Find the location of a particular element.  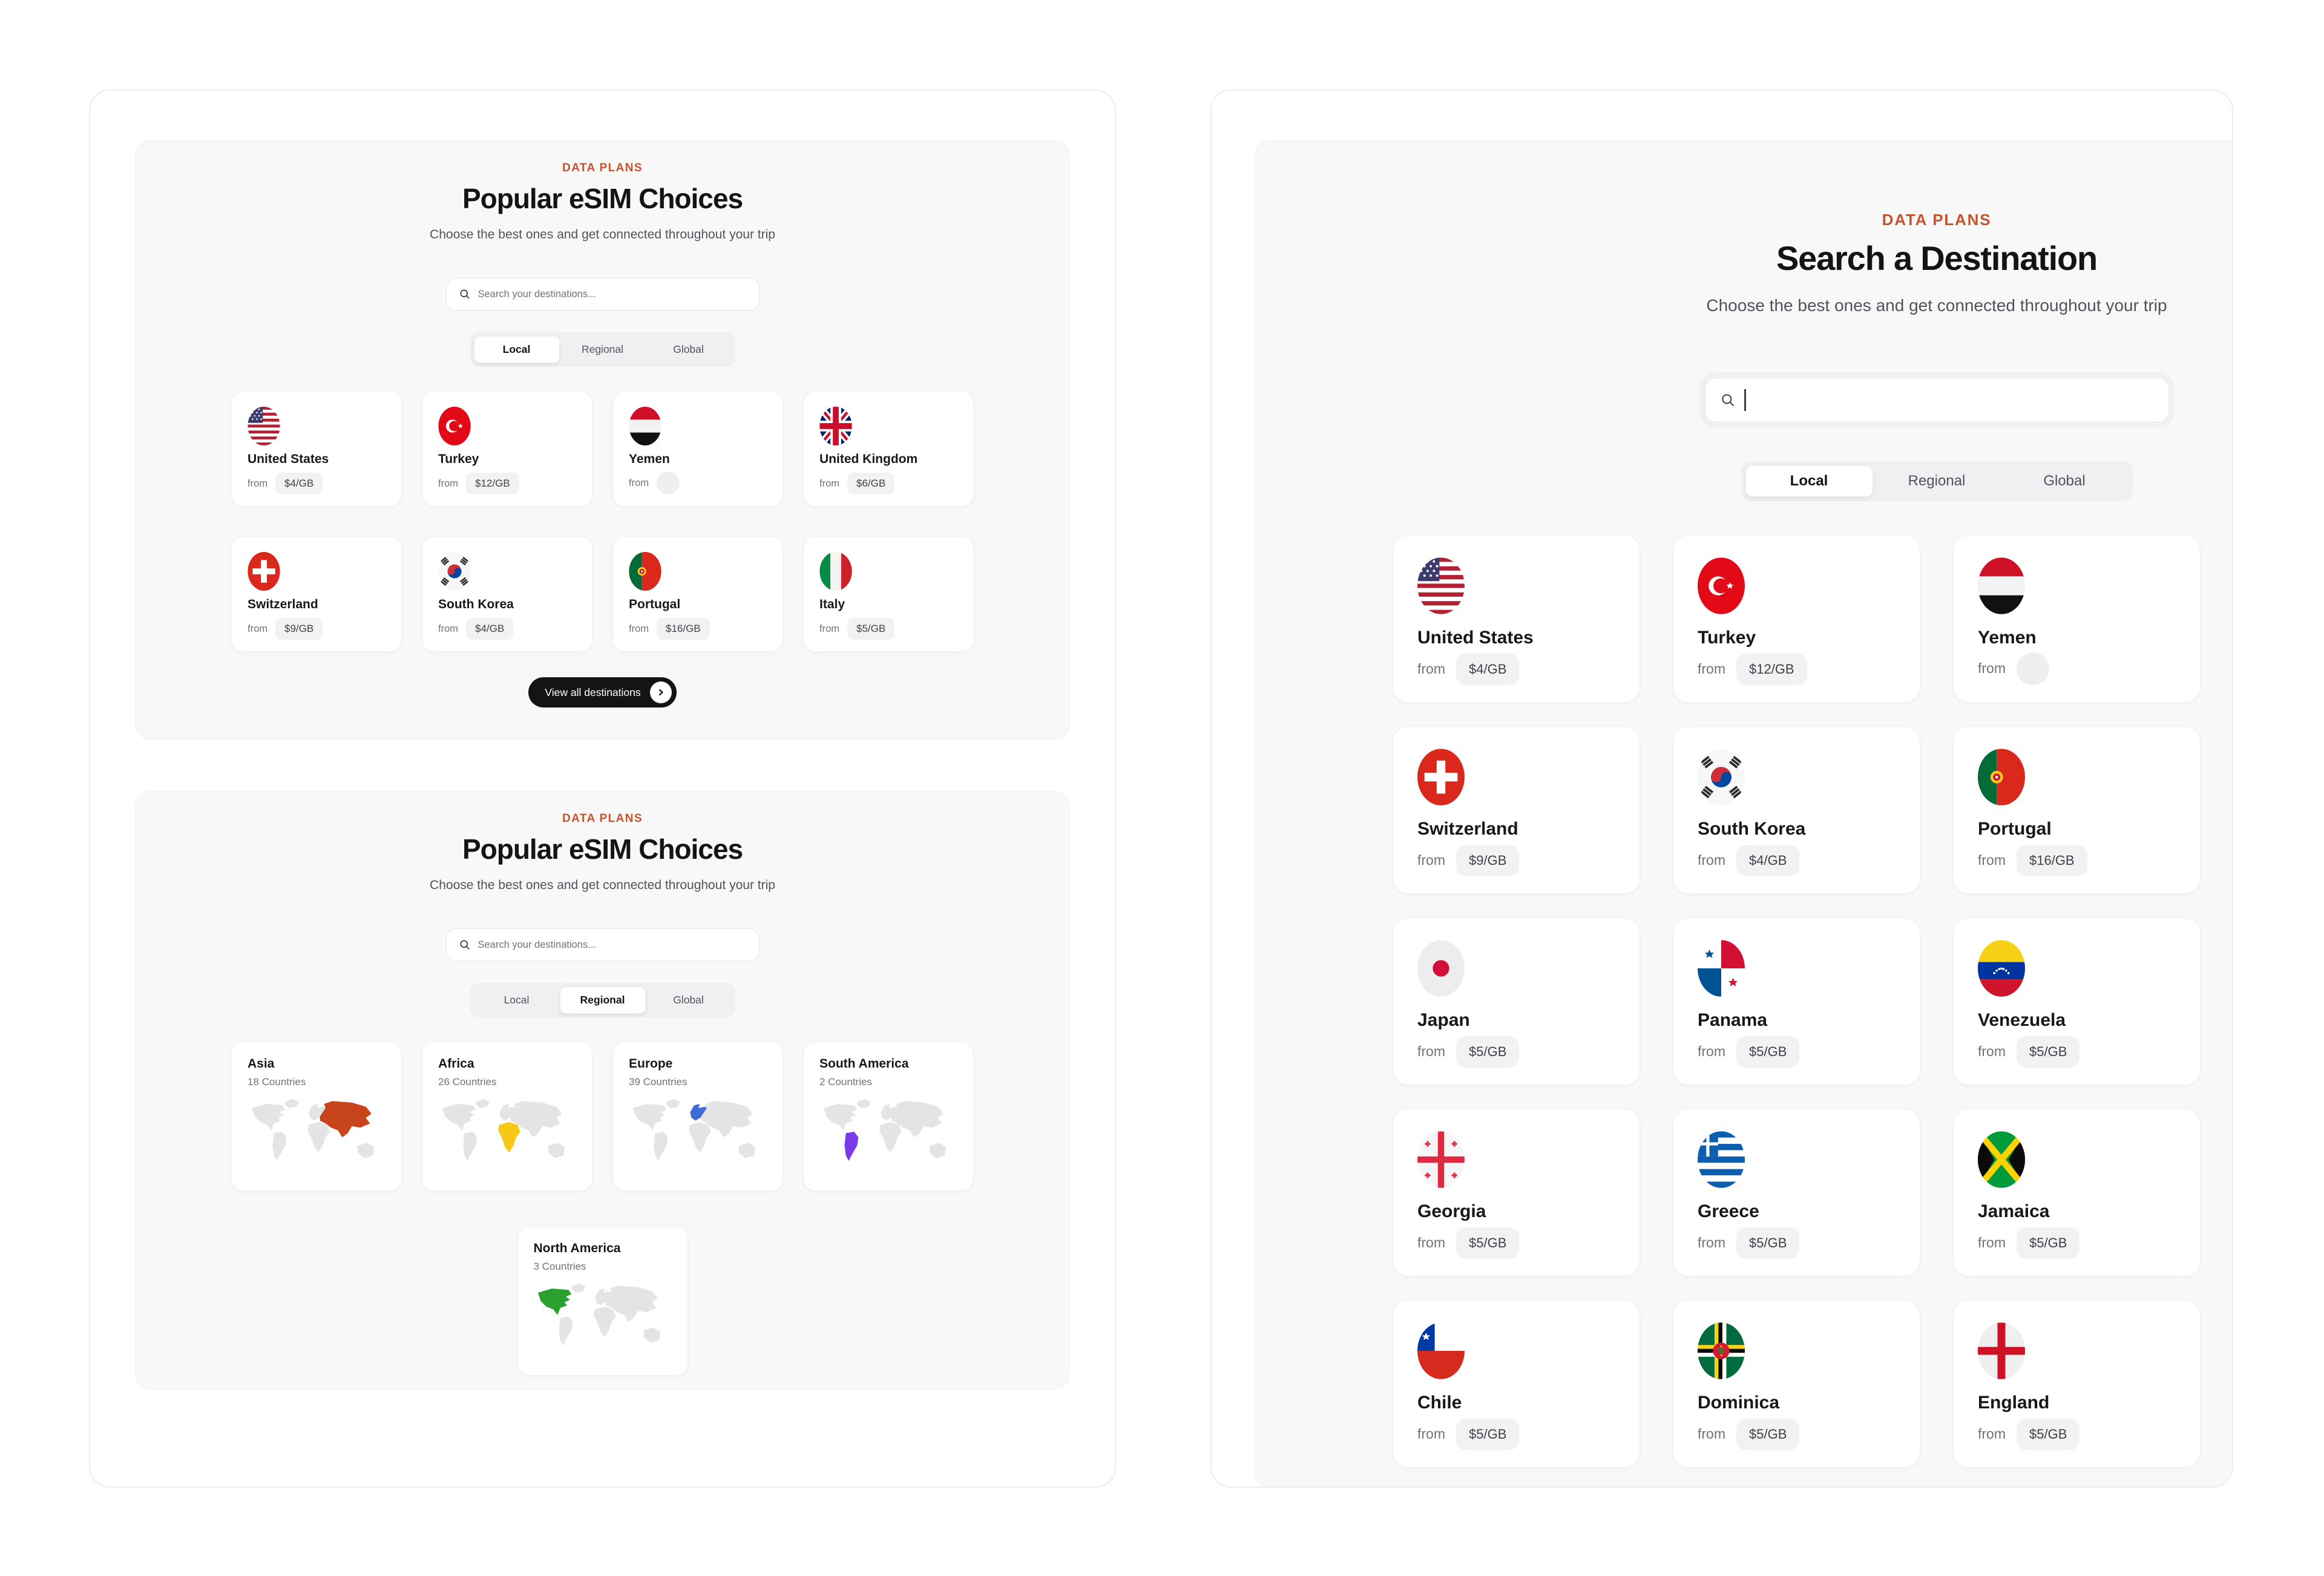

country-card: Greece from $5/GB is located at coordinates (1796, 1192).